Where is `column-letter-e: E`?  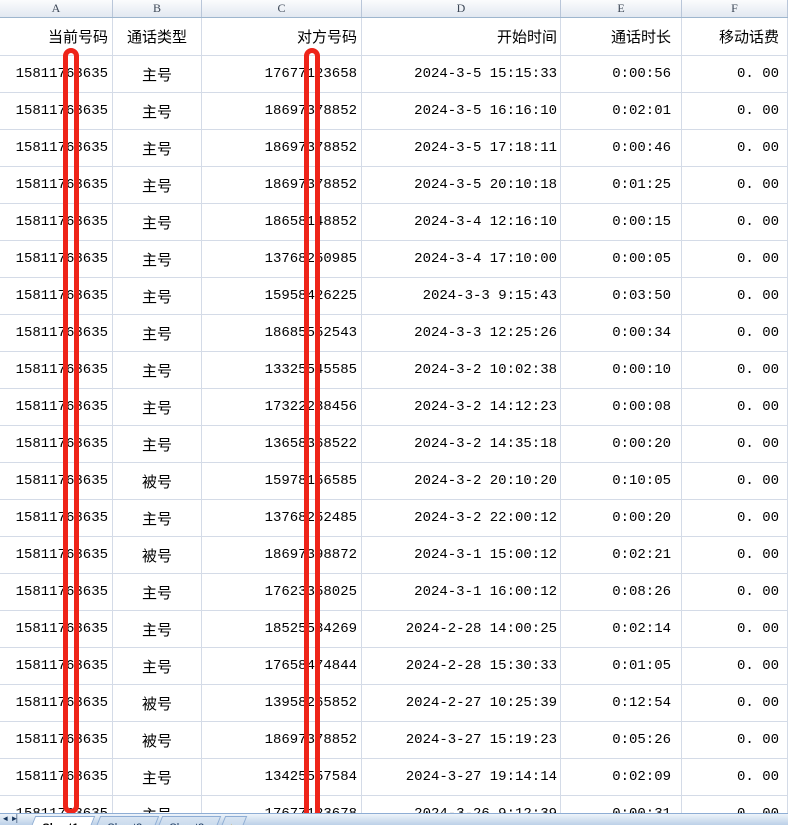 column-letter-e: E is located at coordinates (621, 8).